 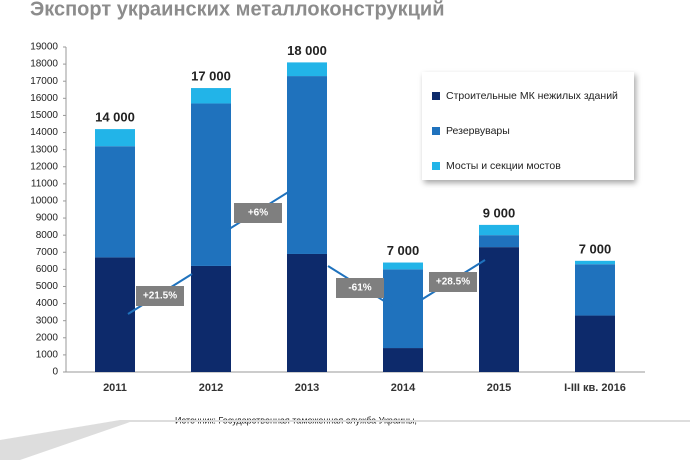 What do you see at coordinates (47, 269) in the screenshot?
I see `y-tick-label: 6000` at bounding box center [47, 269].